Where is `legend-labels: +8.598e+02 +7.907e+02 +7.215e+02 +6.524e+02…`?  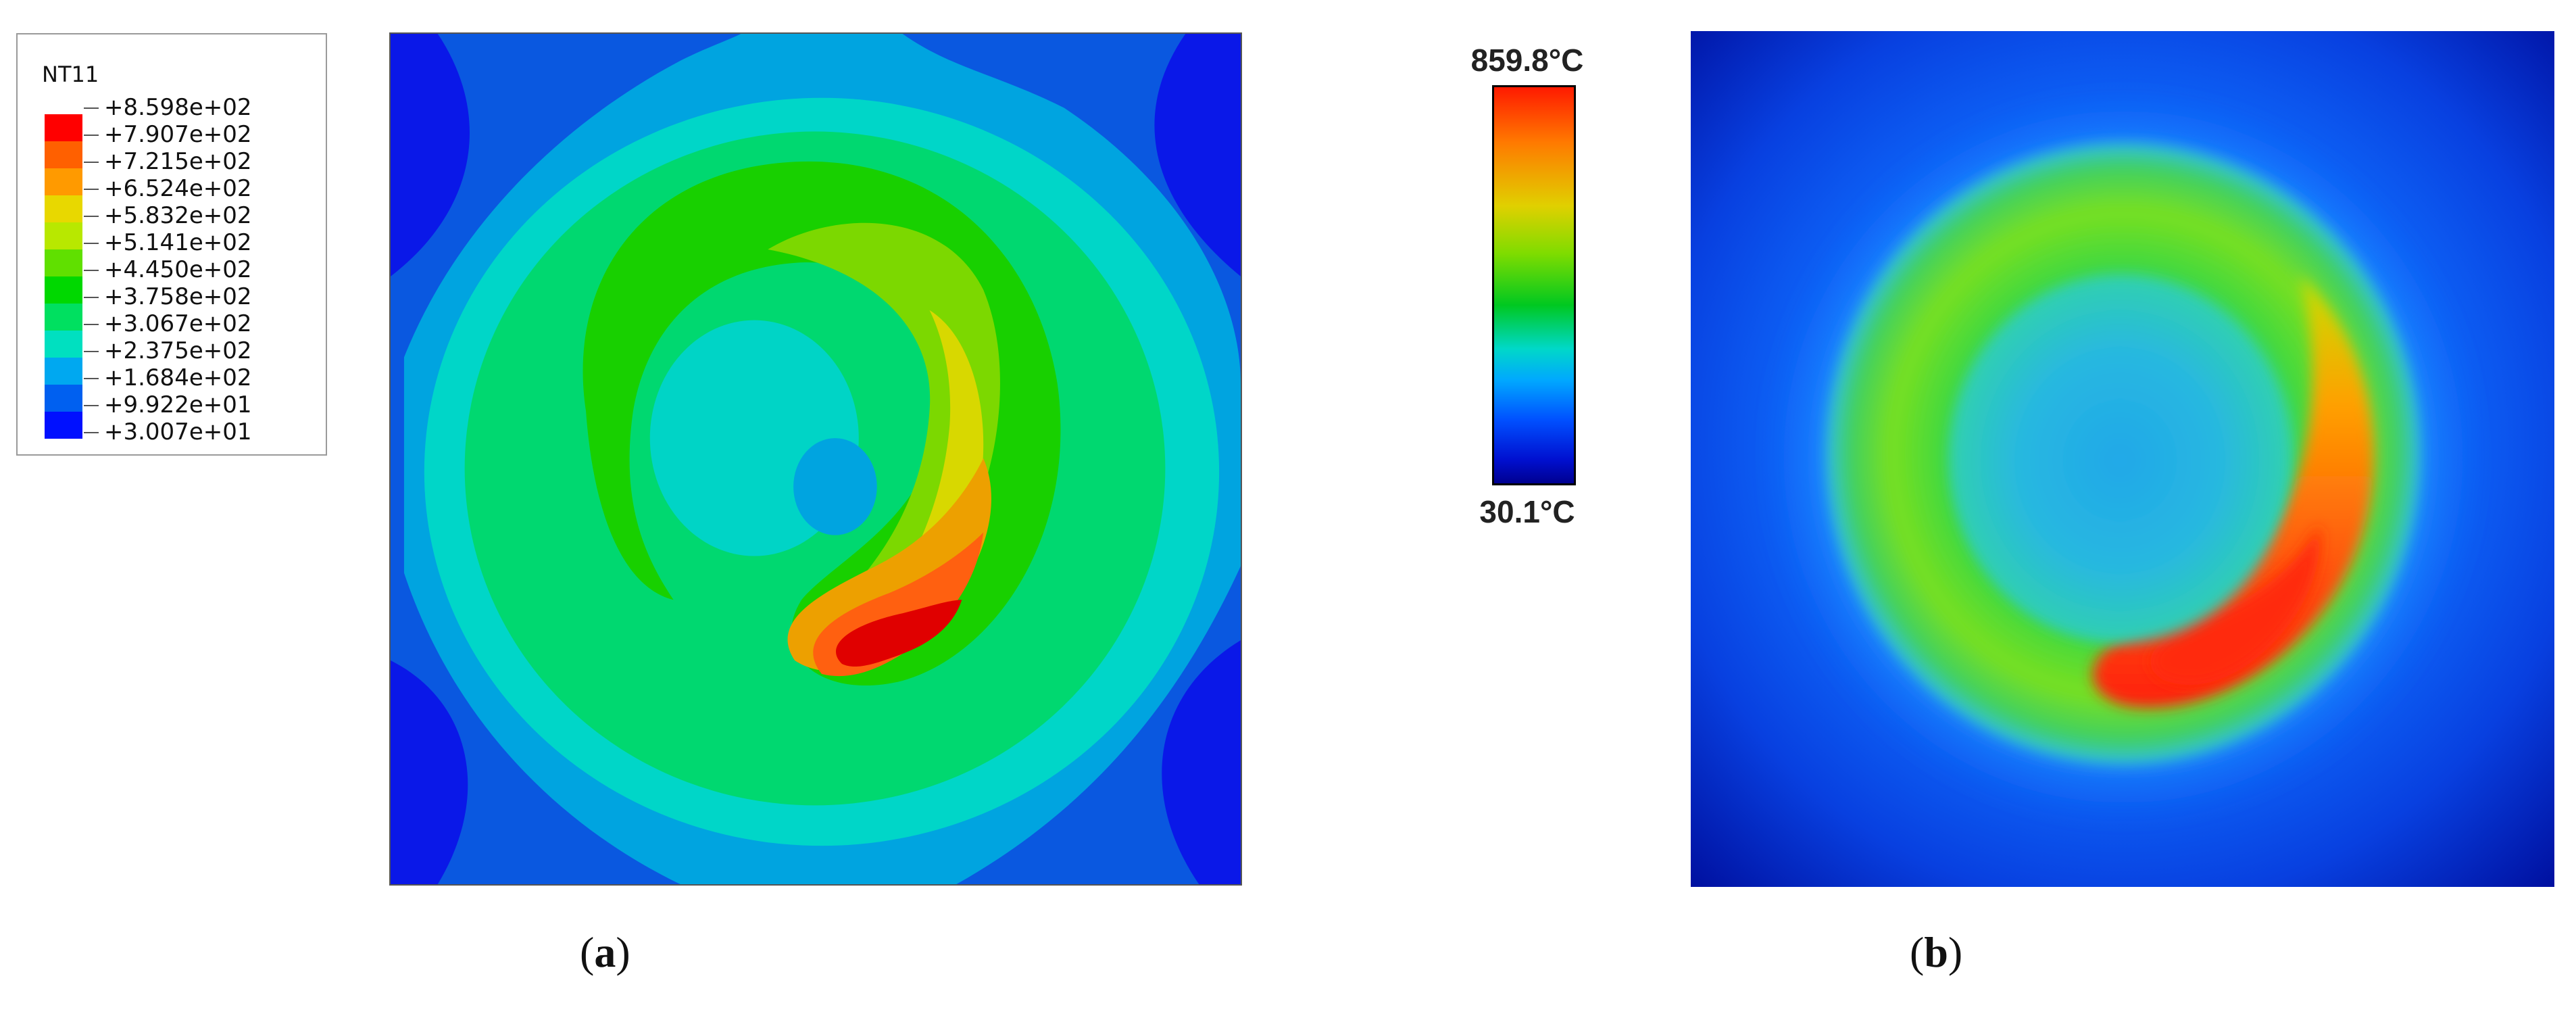 legend-labels: +8.598e+02 +7.907e+02 +7.215e+02 +6.524e+02… is located at coordinates (168, 269).